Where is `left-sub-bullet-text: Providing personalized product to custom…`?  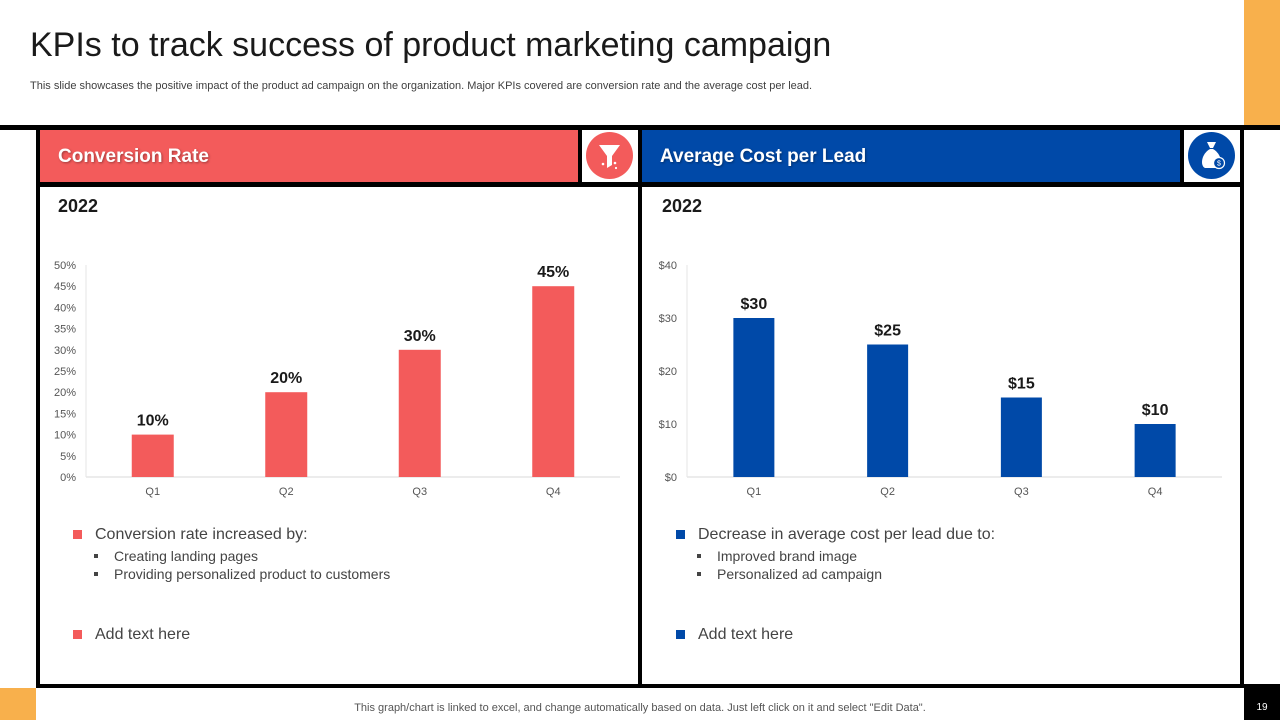
left-sub-bullet-text: Providing personalized product to custom… is located at coordinates (252, 574).